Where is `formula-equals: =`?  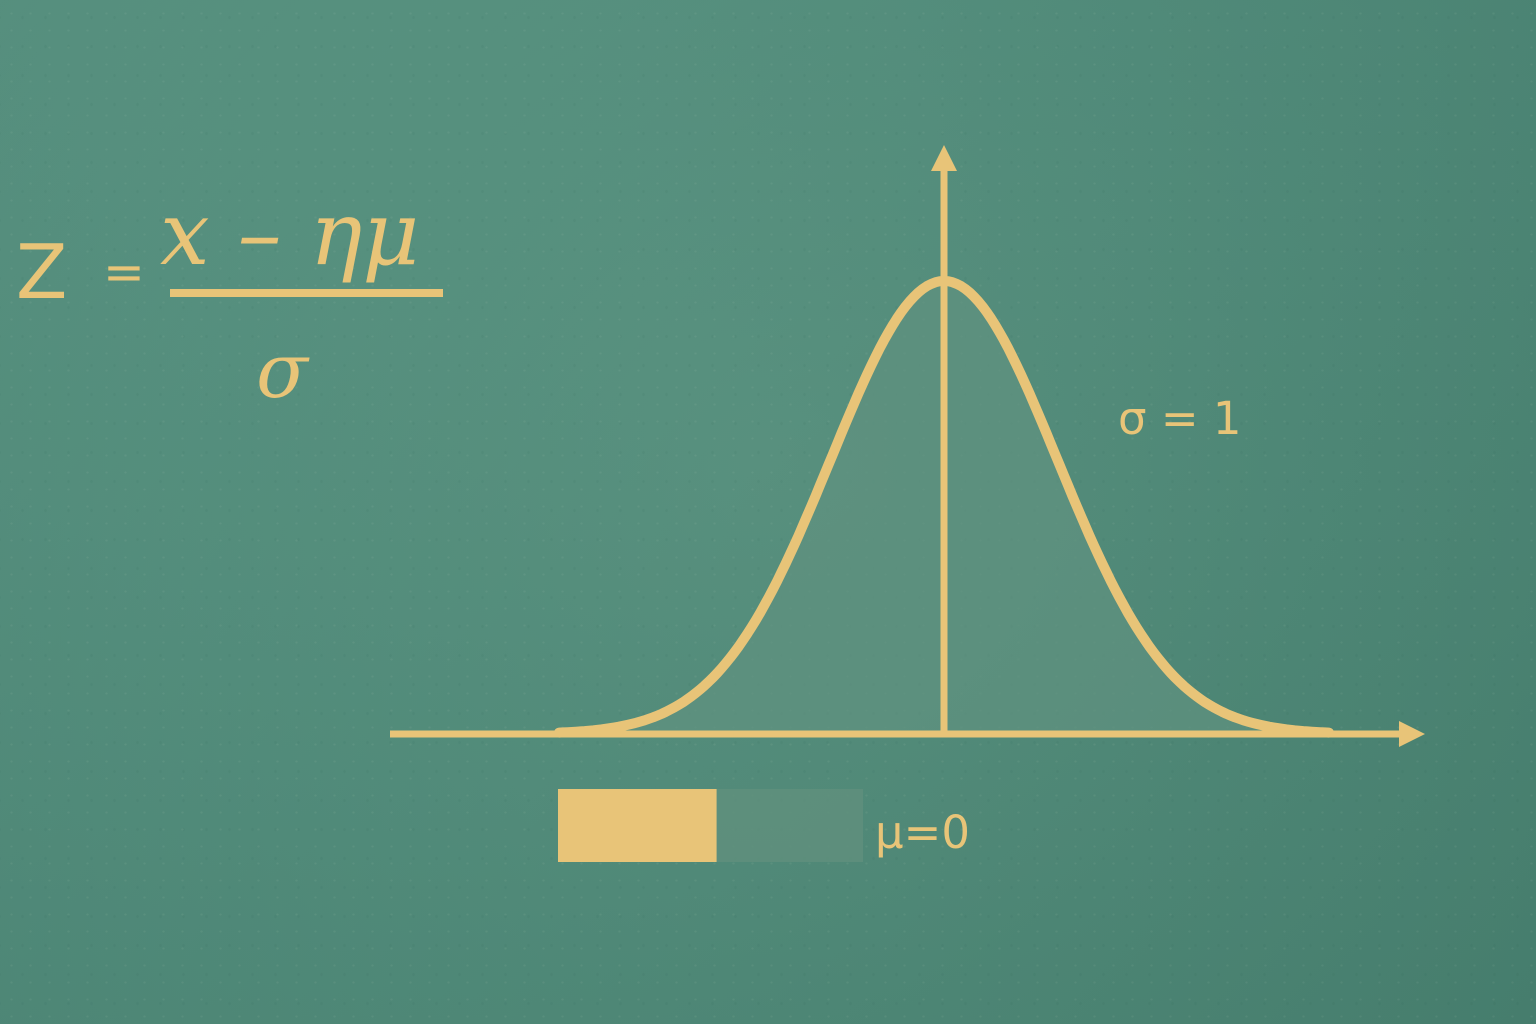
formula-equals: = is located at coordinates (124, 272).